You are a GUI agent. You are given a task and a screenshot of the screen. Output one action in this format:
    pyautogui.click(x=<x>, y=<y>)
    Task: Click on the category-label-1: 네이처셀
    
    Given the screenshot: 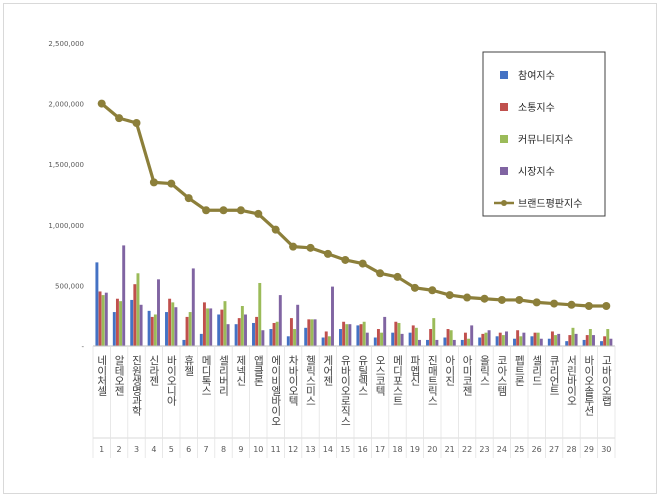 What is the action you would take?
    pyautogui.click(x=102, y=375)
    